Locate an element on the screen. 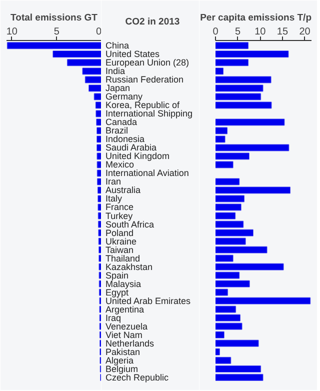 This screenshot has width=320, height=391. x-tick-label: 15 is located at coordinates (282, 32).